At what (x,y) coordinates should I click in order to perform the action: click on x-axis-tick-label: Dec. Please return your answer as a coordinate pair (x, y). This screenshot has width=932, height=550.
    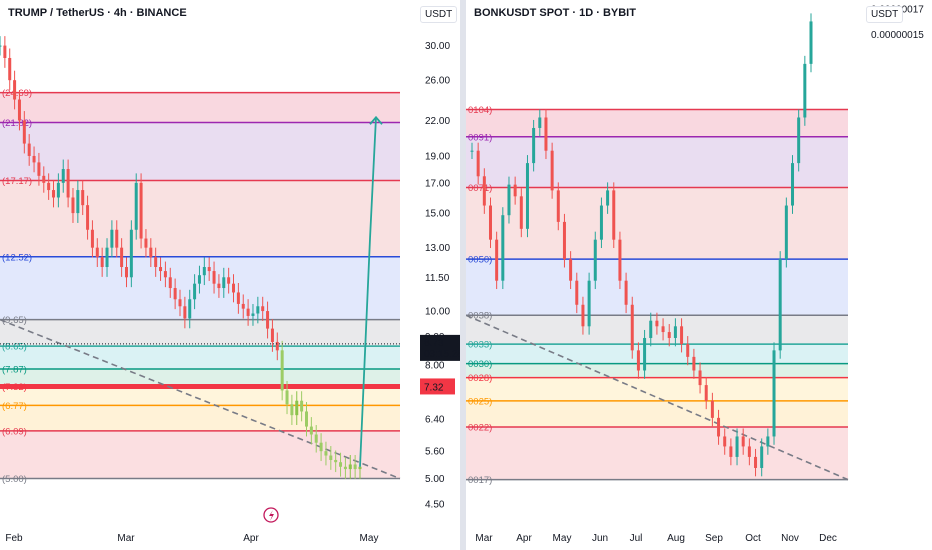
    Looking at the image, I should click on (828, 538).